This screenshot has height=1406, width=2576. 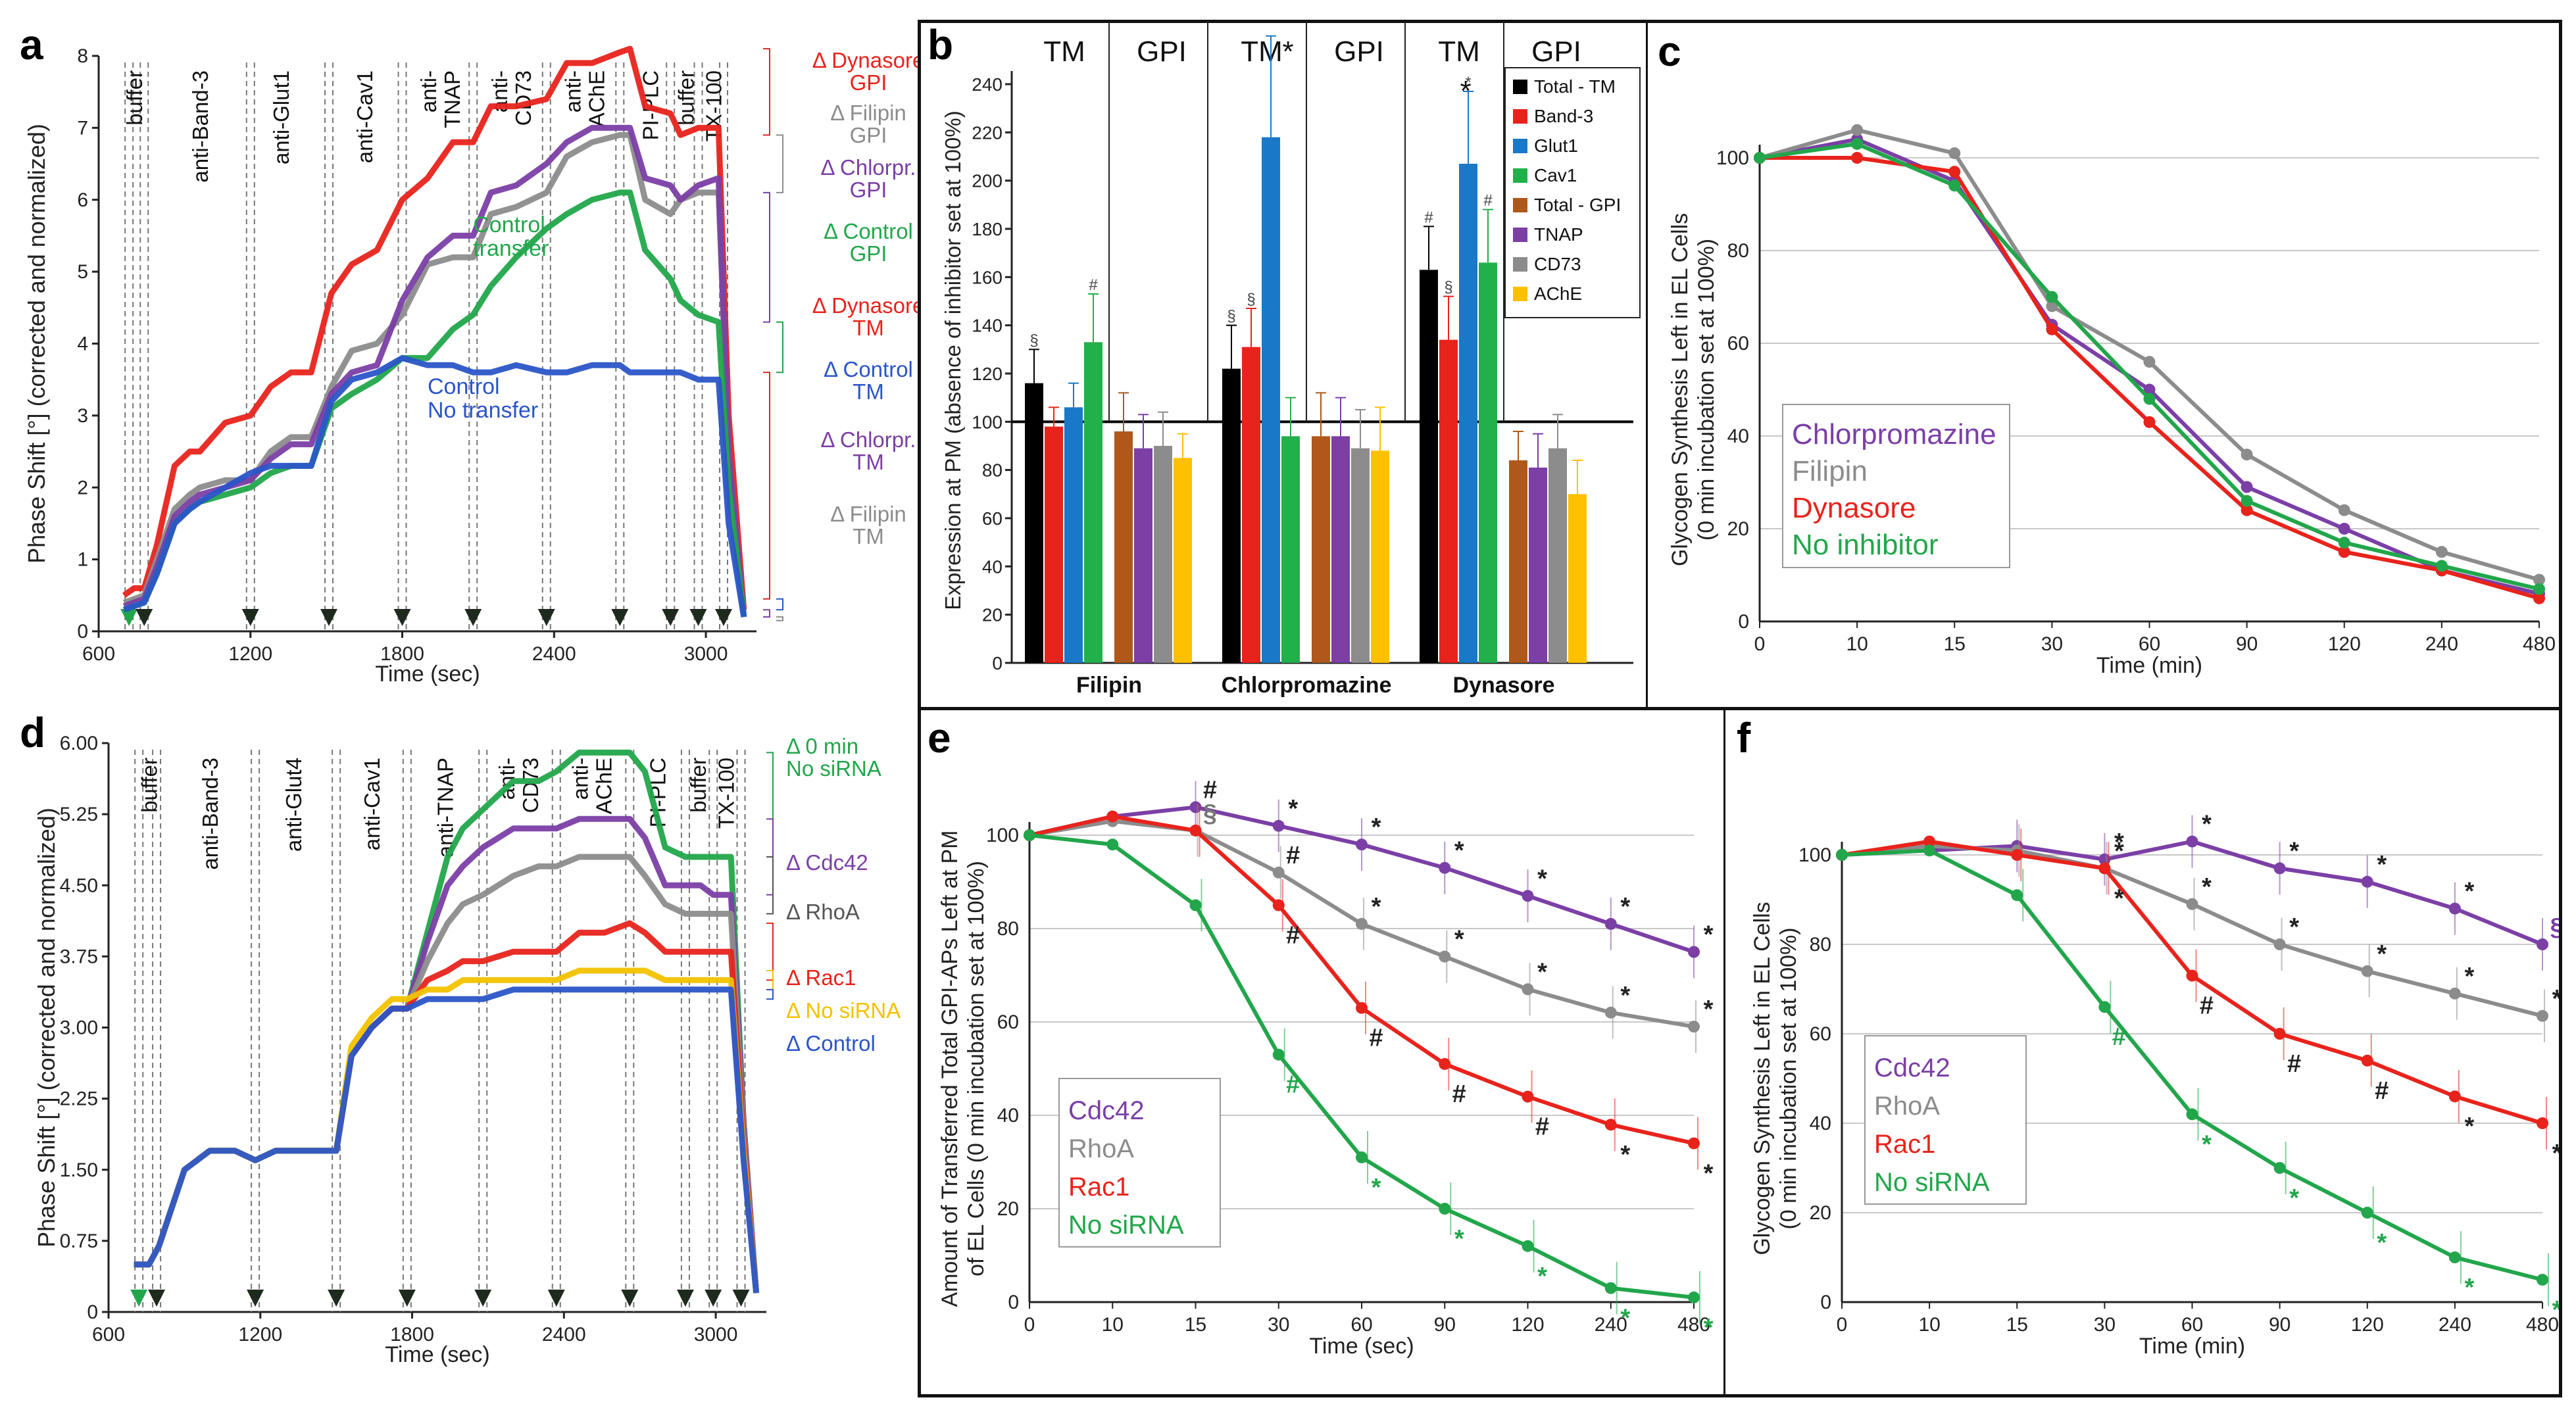 What do you see at coordinates (1251, 299) in the screenshot?
I see `significance-mark: §` at bounding box center [1251, 299].